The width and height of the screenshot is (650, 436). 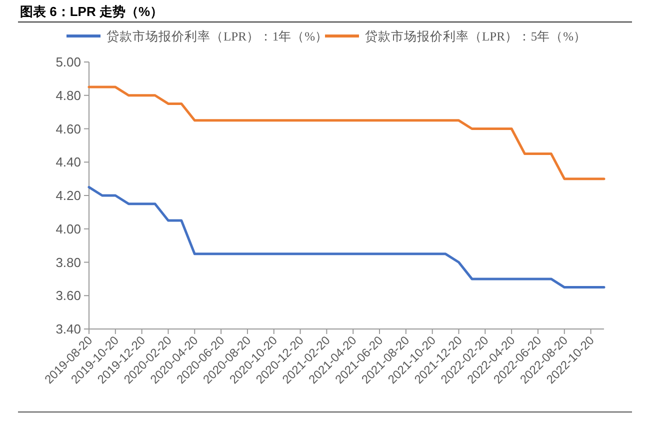 What do you see at coordinates (476, 36) in the screenshot?
I see `legend-label: 贷款市场报价利率（LPR）：5年（%）` at bounding box center [476, 36].